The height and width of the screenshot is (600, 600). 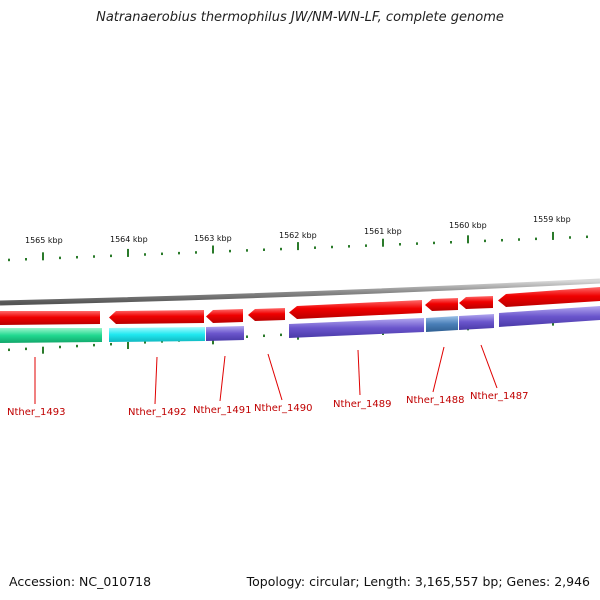 I want to click on scale-label: 1561 kbp, so click(x=383, y=231).